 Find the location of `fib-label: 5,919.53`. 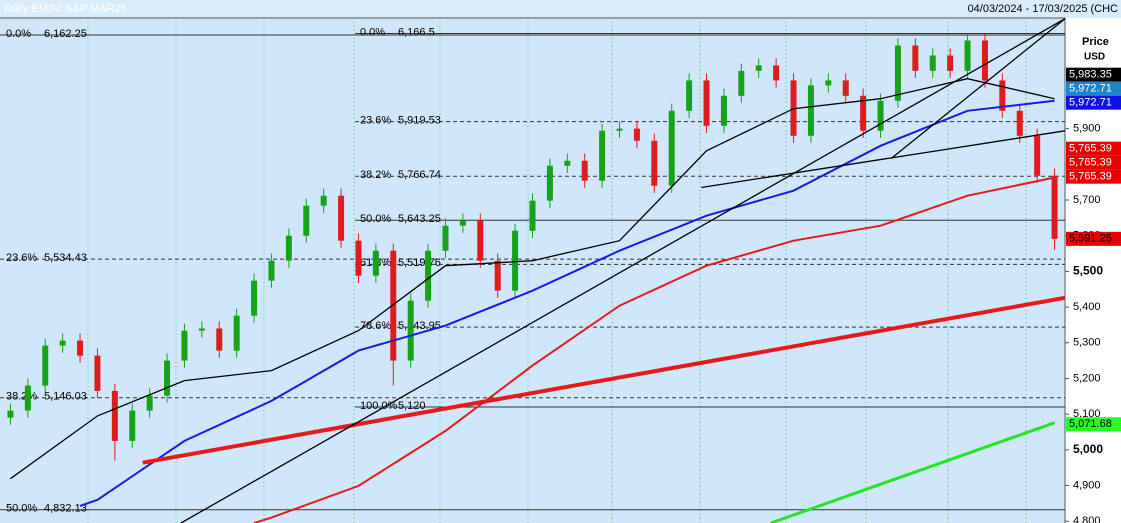

fib-label: 5,919.53 is located at coordinates (419, 121).